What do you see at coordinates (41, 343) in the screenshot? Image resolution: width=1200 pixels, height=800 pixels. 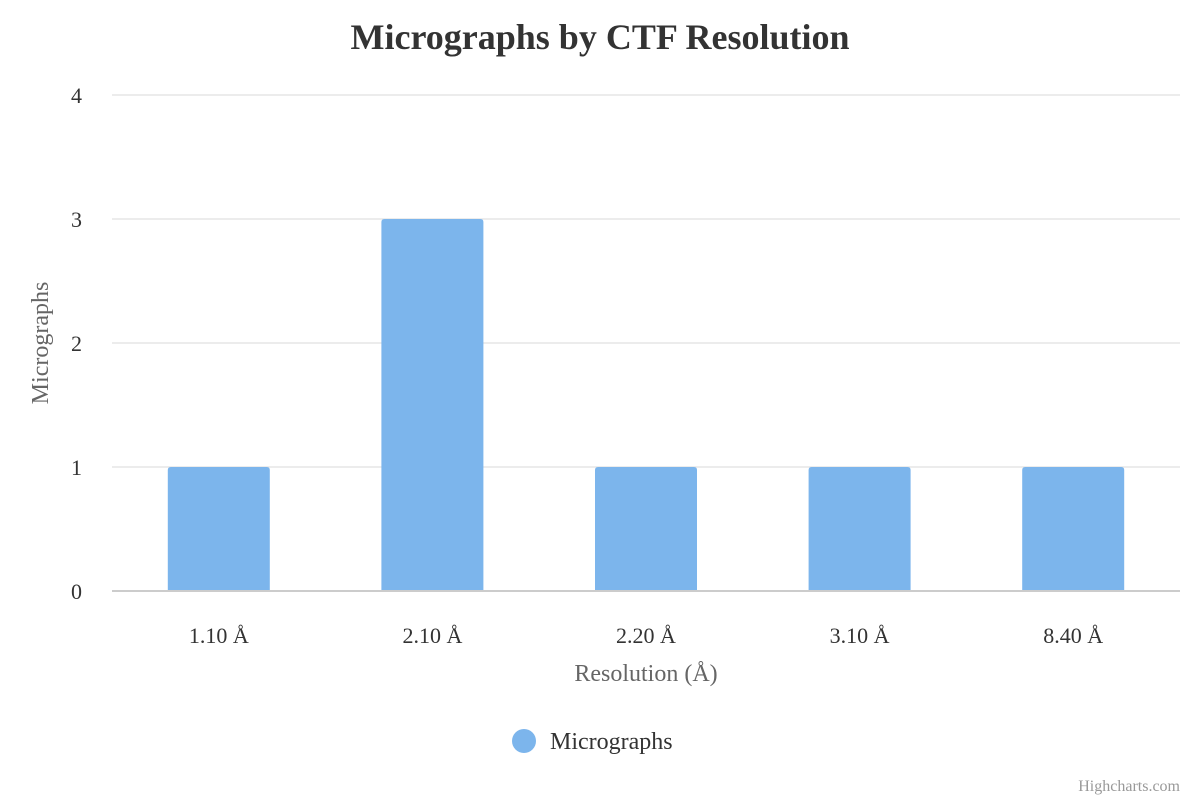 I see `y-axis-title: Micrographs` at bounding box center [41, 343].